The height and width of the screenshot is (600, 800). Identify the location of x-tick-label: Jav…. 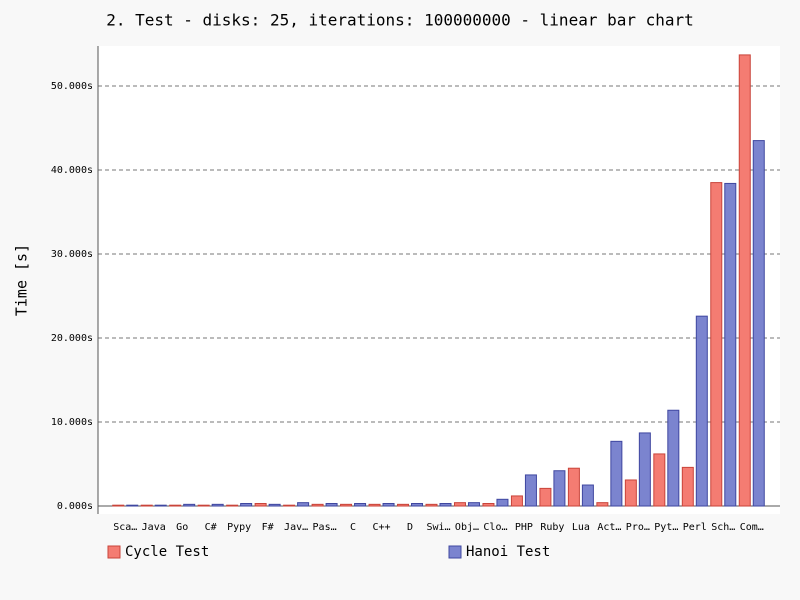
(296, 527).